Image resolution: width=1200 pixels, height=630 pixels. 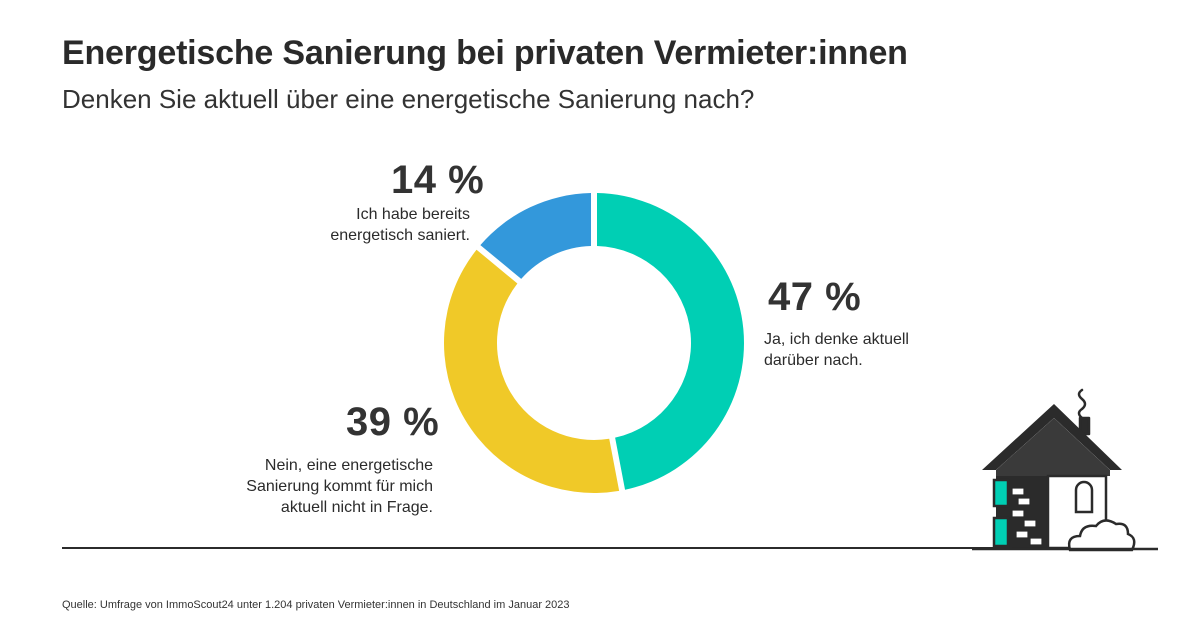 I want to click on slice-value-ja: 47 %, so click(x=815, y=297).